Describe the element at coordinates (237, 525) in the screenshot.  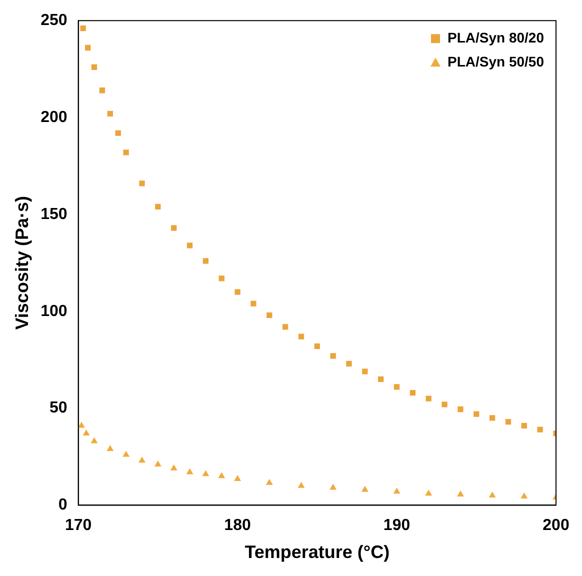
I see `x-tick-label: 180` at that location.